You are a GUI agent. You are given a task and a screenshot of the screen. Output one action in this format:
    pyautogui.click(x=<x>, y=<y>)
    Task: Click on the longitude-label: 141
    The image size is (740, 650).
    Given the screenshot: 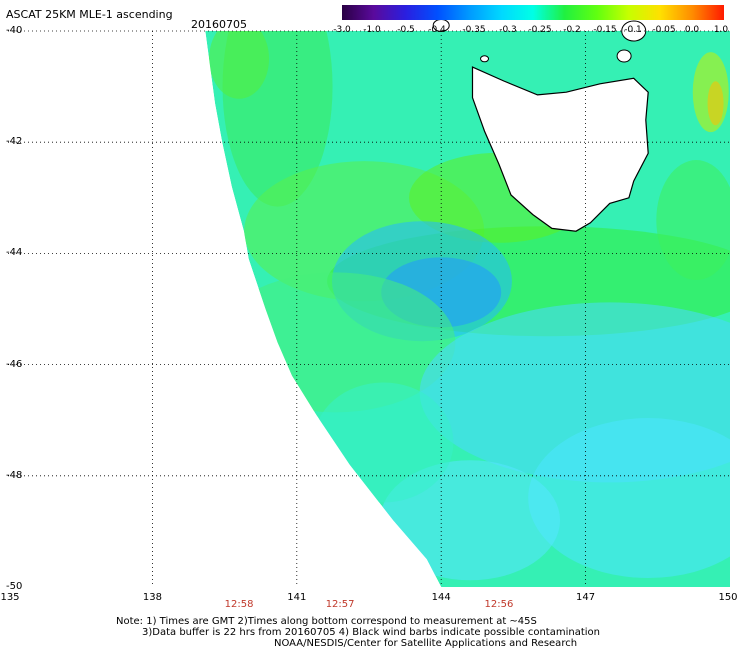 What is the action you would take?
    pyautogui.click(x=297, y=597)
    